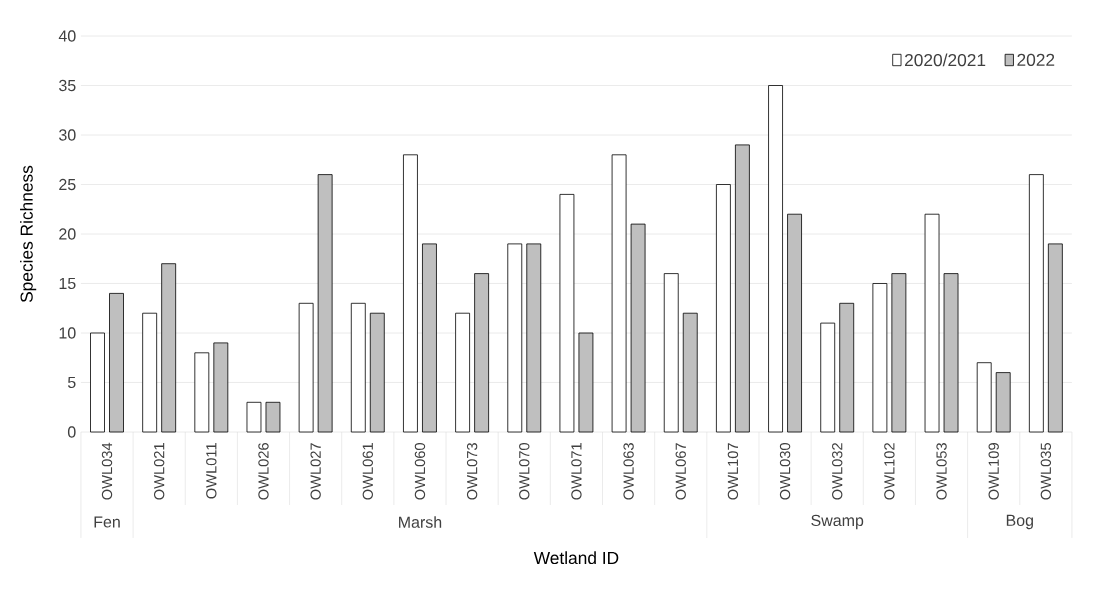 Image resolution: width=1114 pixels, height=601 pixels. Describe the element at coordinates (67, 234) in the screenshot. I see `y-tick-label: 20` at that location.